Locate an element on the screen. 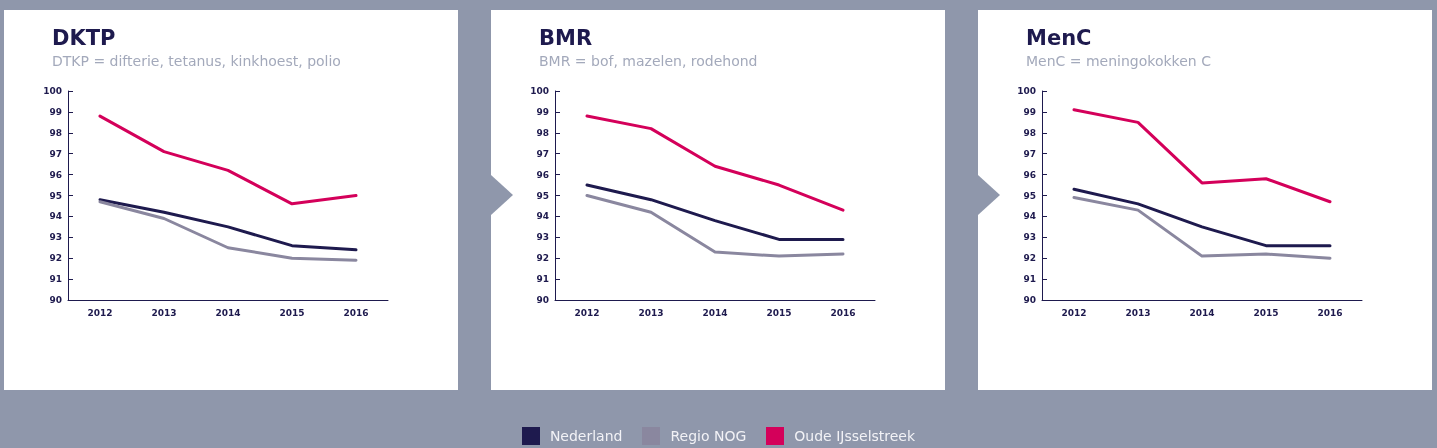 Image resolution: width=1437 pixels, height=448 pixels. chart-title: BMR is located at coordinates (566, 37).